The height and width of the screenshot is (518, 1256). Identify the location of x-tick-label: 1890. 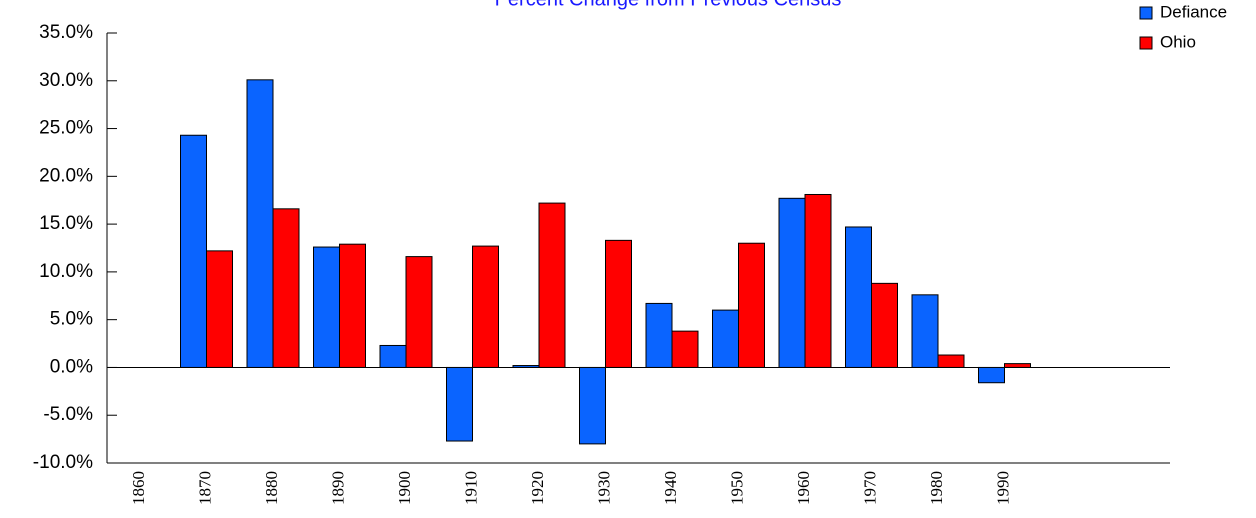
(337, 488).